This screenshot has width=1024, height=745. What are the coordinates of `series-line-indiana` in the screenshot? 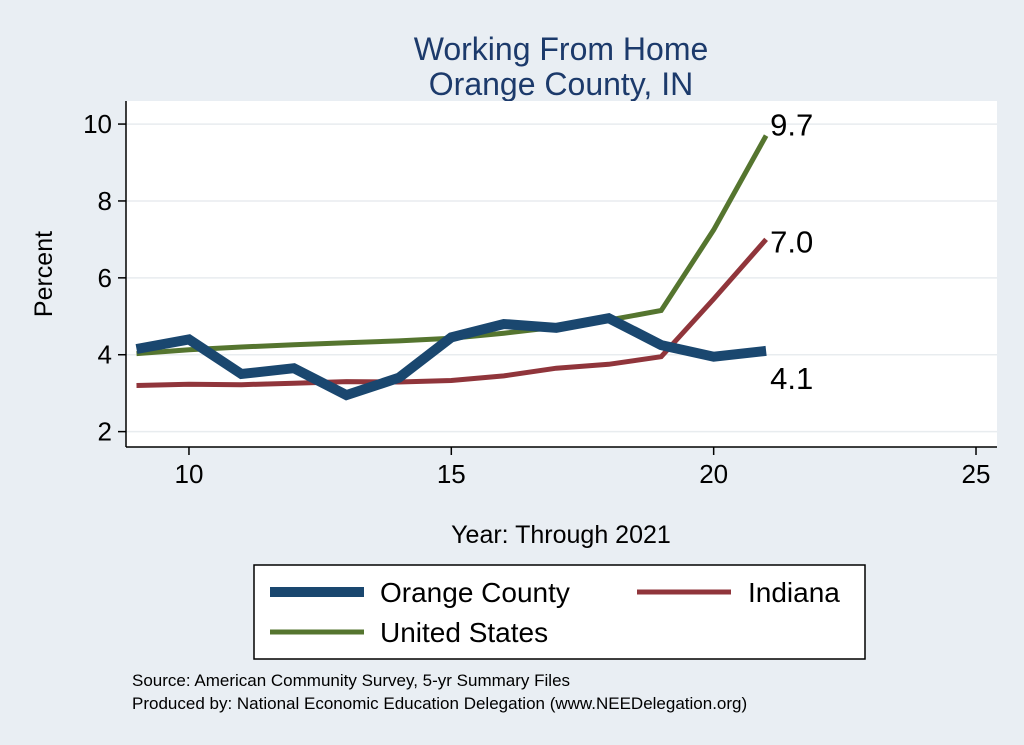 It's located at (452, 312).